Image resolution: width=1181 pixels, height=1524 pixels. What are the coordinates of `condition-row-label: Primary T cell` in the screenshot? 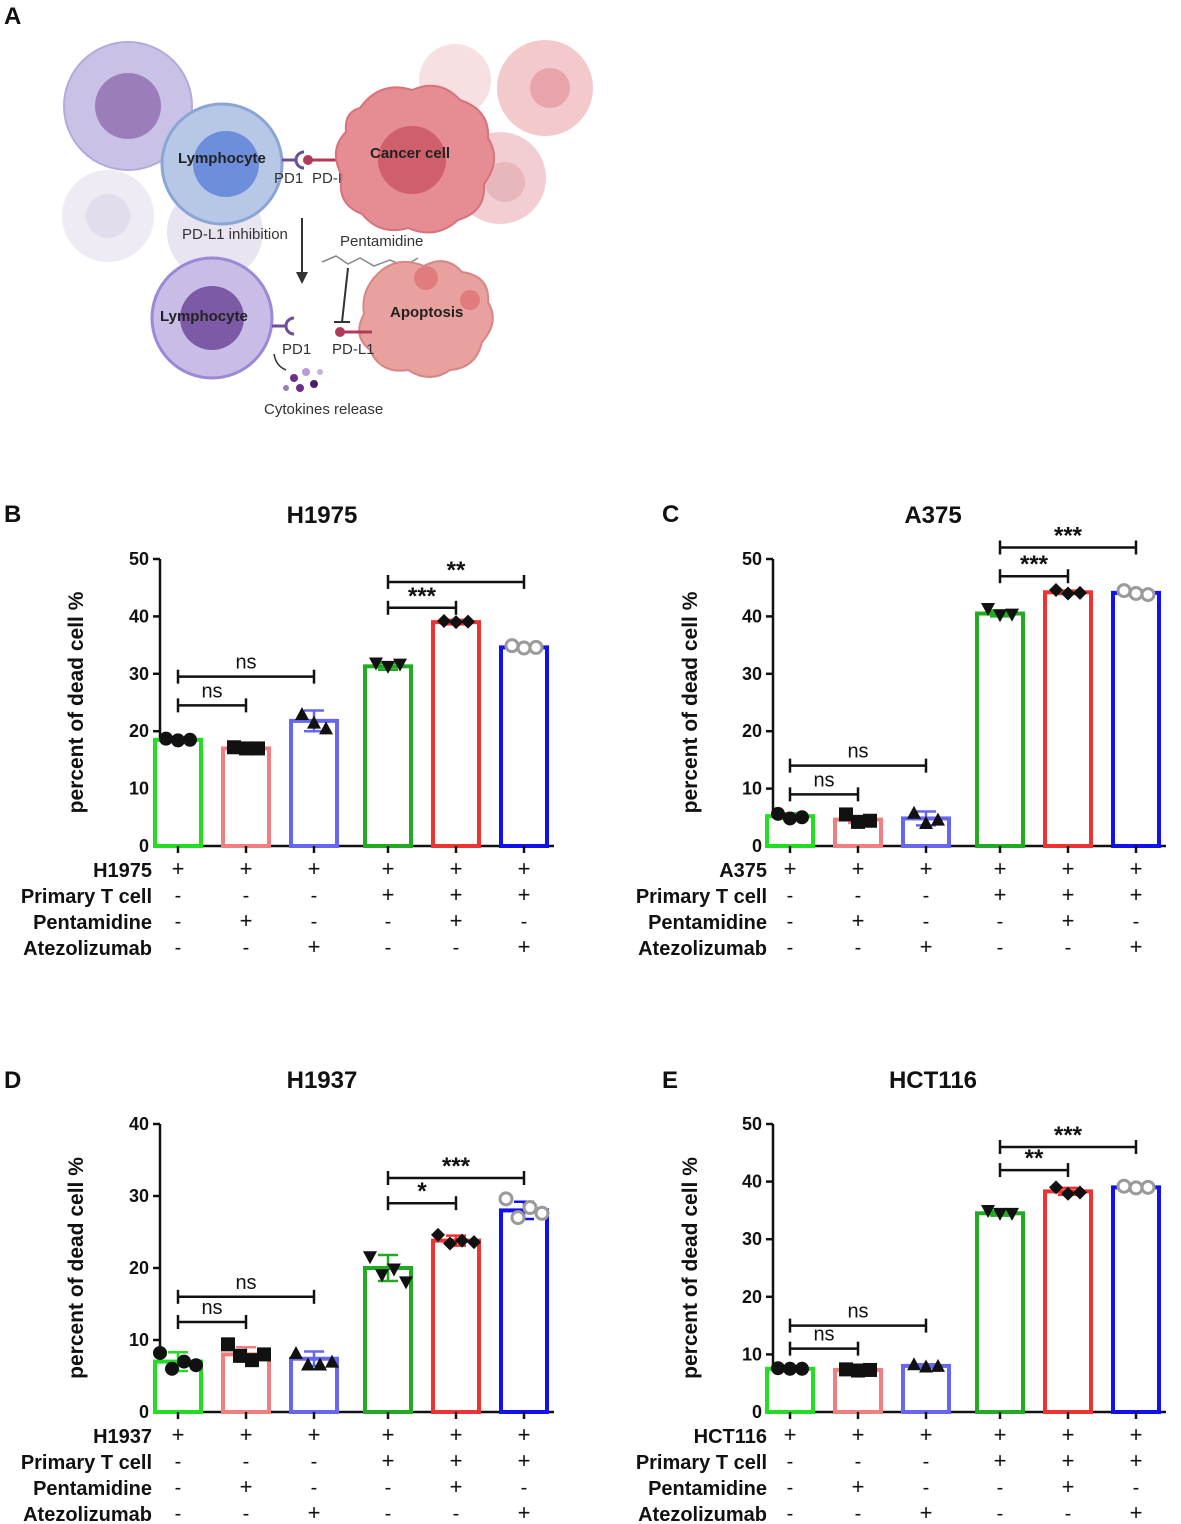 It's located at (86, 1463).